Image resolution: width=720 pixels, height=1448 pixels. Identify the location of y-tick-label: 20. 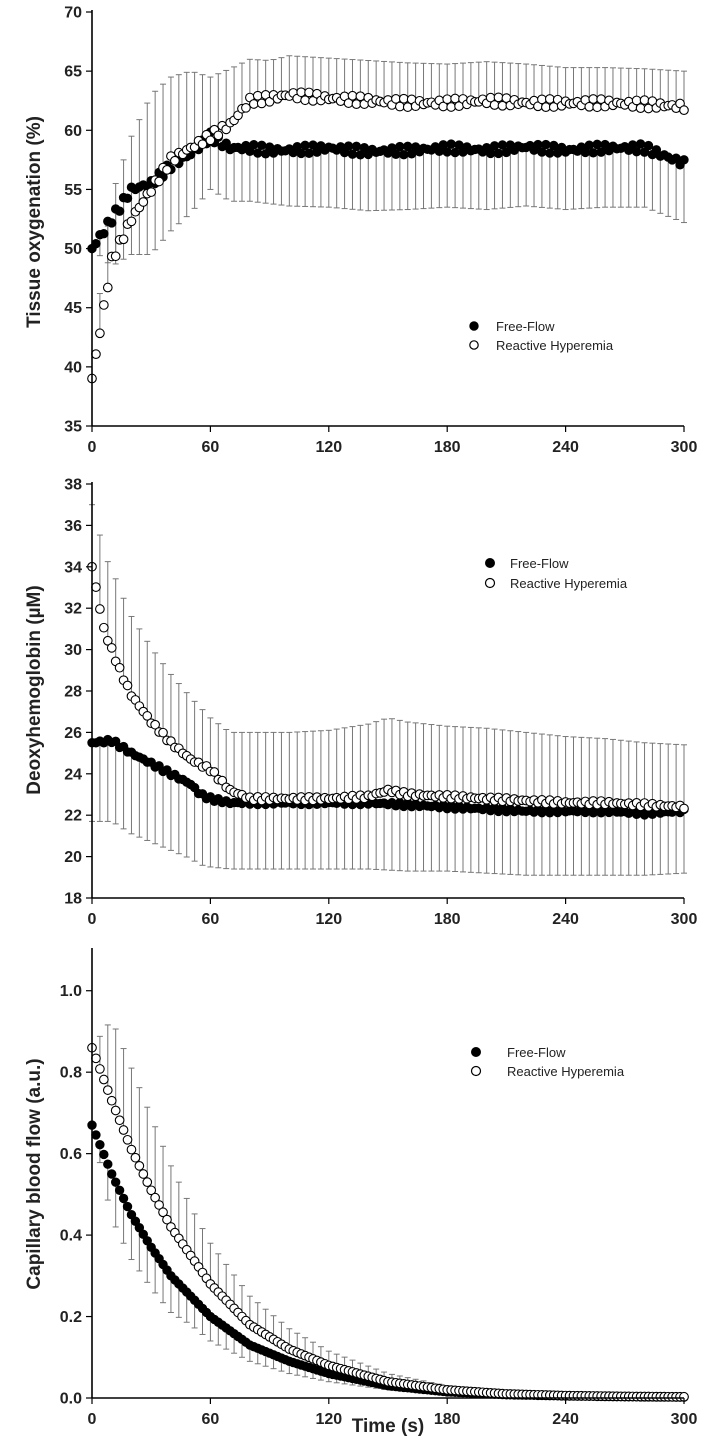
(73, 857).